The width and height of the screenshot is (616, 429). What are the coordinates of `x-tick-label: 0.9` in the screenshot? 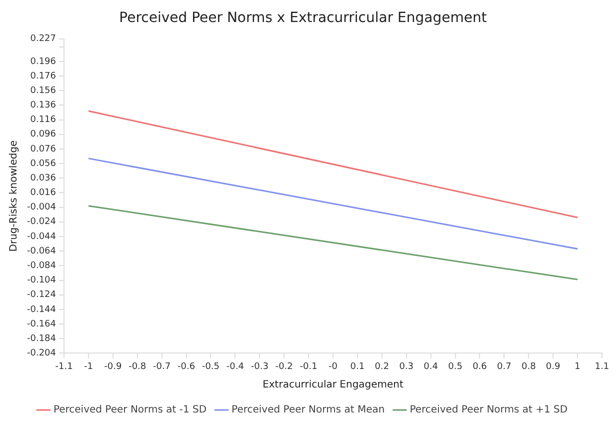 It's located at (553, 367).